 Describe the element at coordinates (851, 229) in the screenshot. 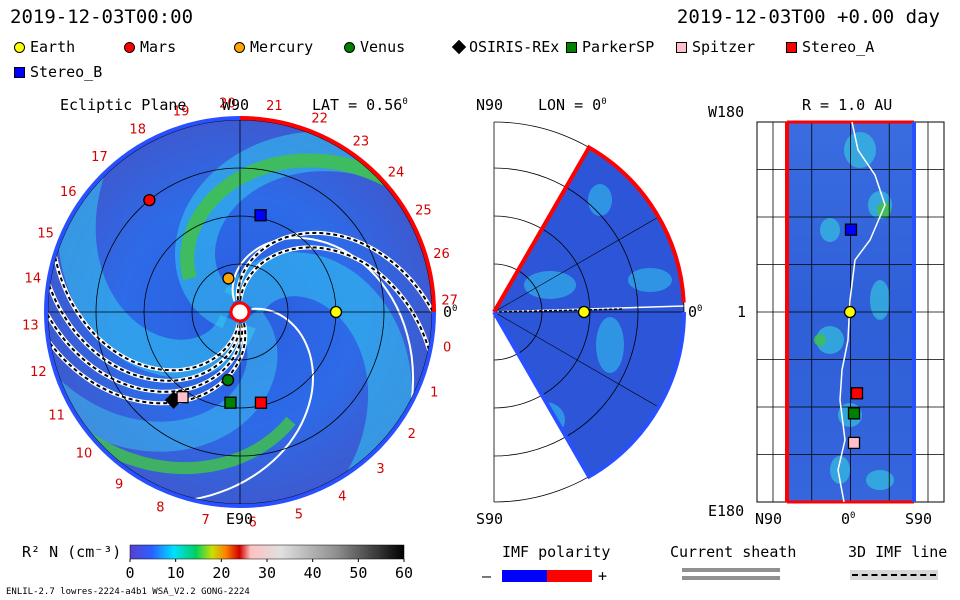

I see `sphere-body-stereo-b` at that location.